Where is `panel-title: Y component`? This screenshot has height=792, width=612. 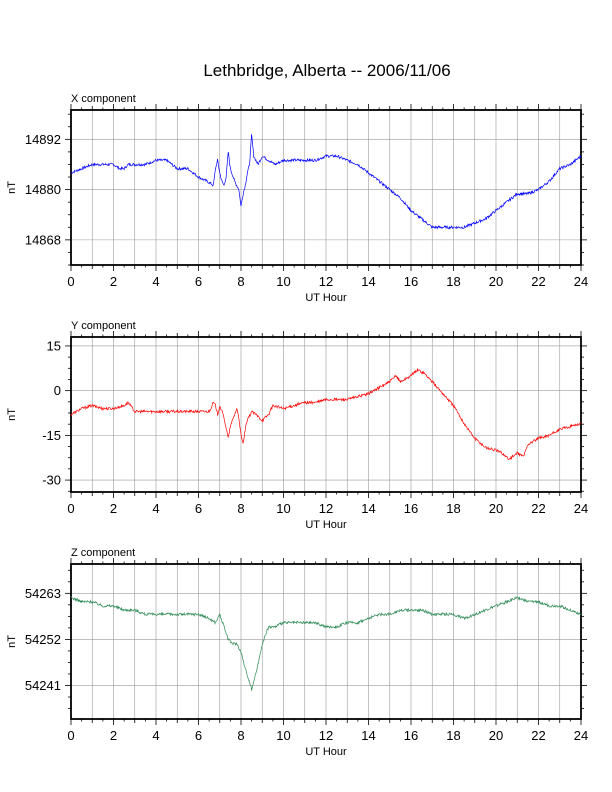
panel-title: Y component is located at coordinates (103, 326).